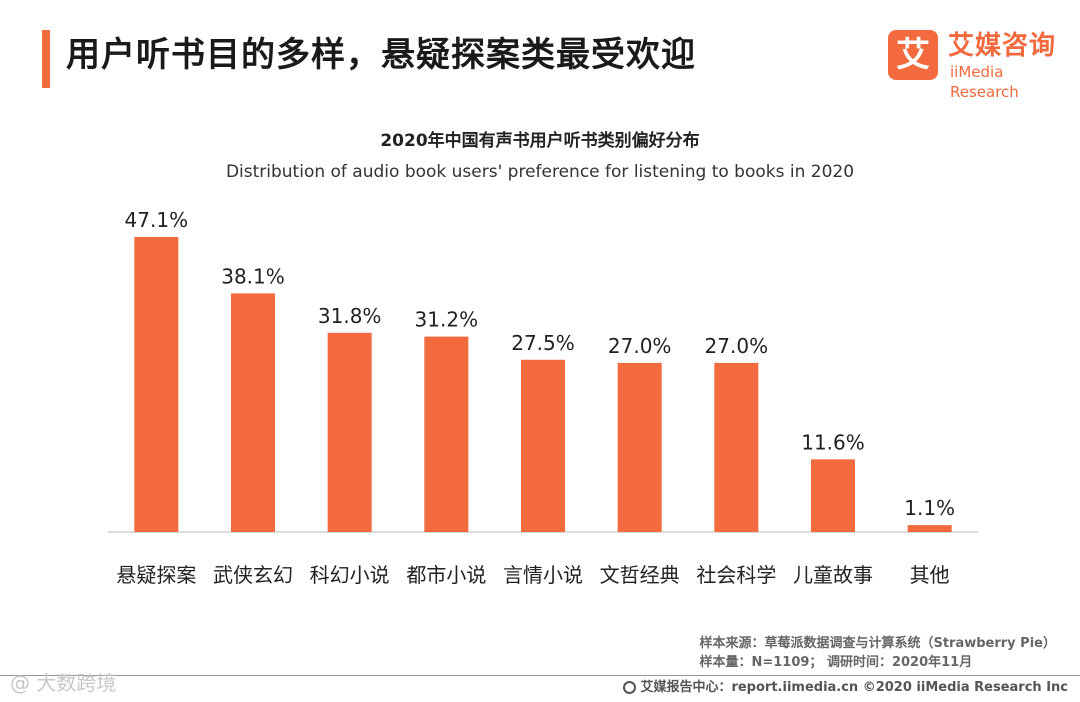 The image size is (1080, 702). Describe the element at coordinates (543, 343) in the screenshot. I see `value-label-5: 27.5%` at that location.